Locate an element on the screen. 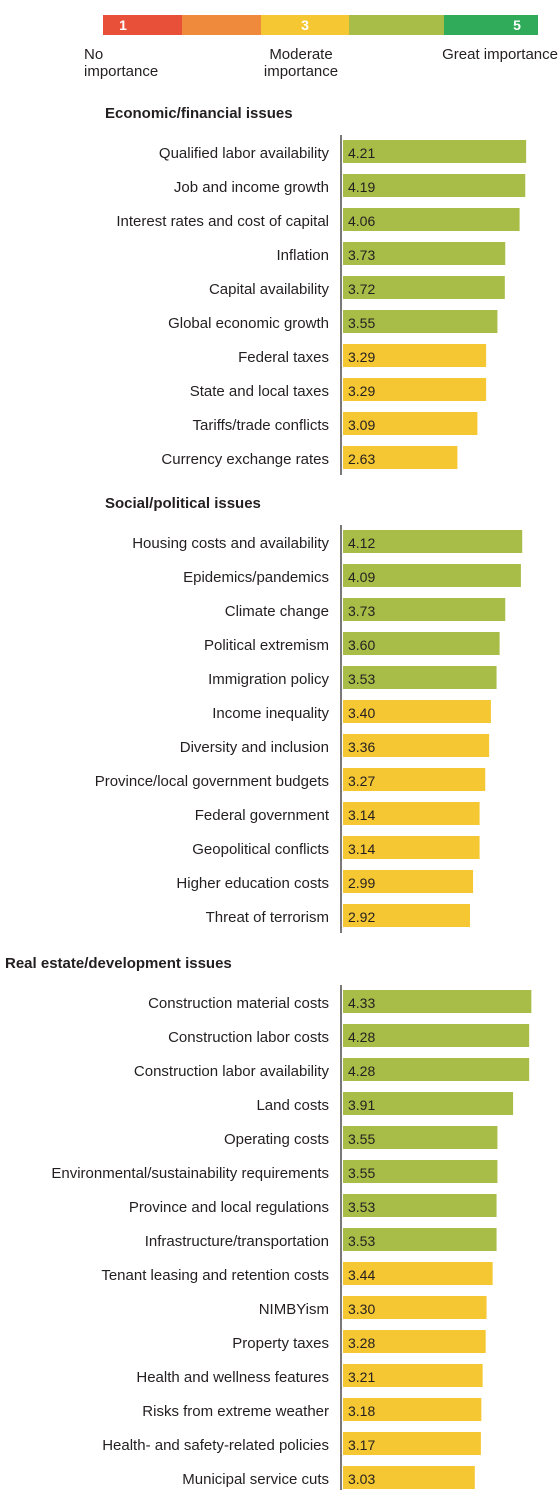  group-title: Social/political issues is located at coordinates (183, 503).